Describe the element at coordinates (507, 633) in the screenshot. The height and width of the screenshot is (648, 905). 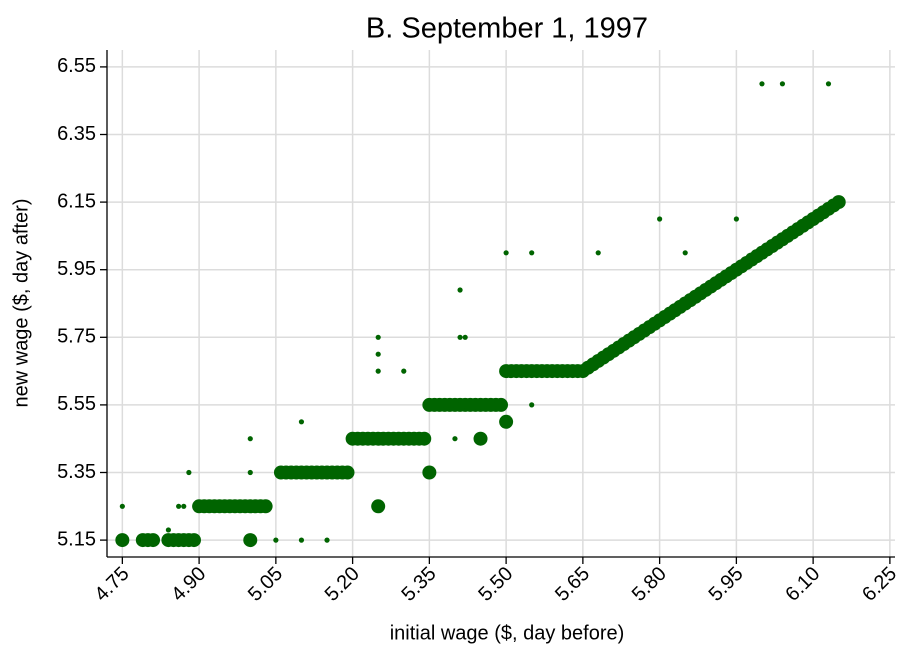
I see `x-axis-label: initial wage ($, day before)` at that location.